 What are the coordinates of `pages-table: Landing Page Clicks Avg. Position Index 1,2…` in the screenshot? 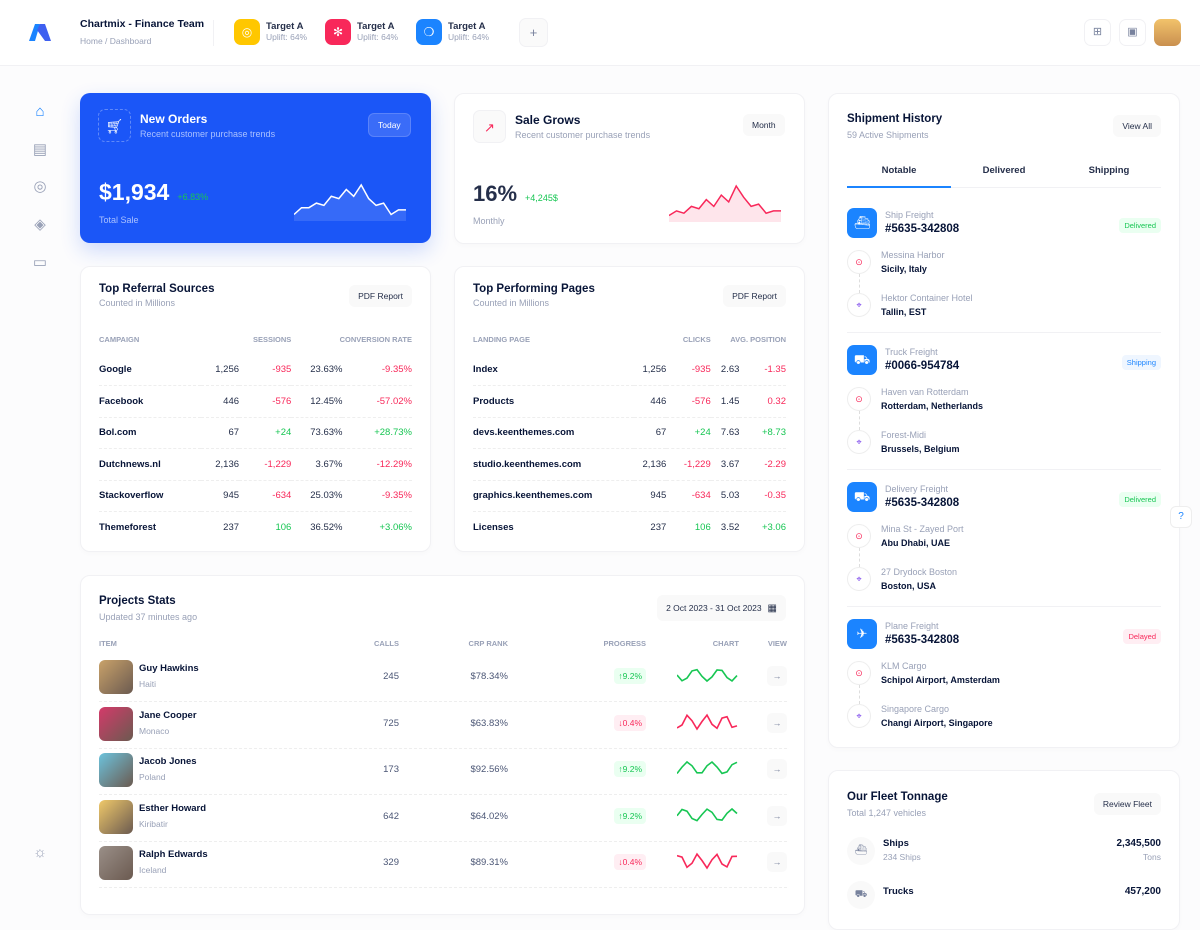 It's located at (629, 433).